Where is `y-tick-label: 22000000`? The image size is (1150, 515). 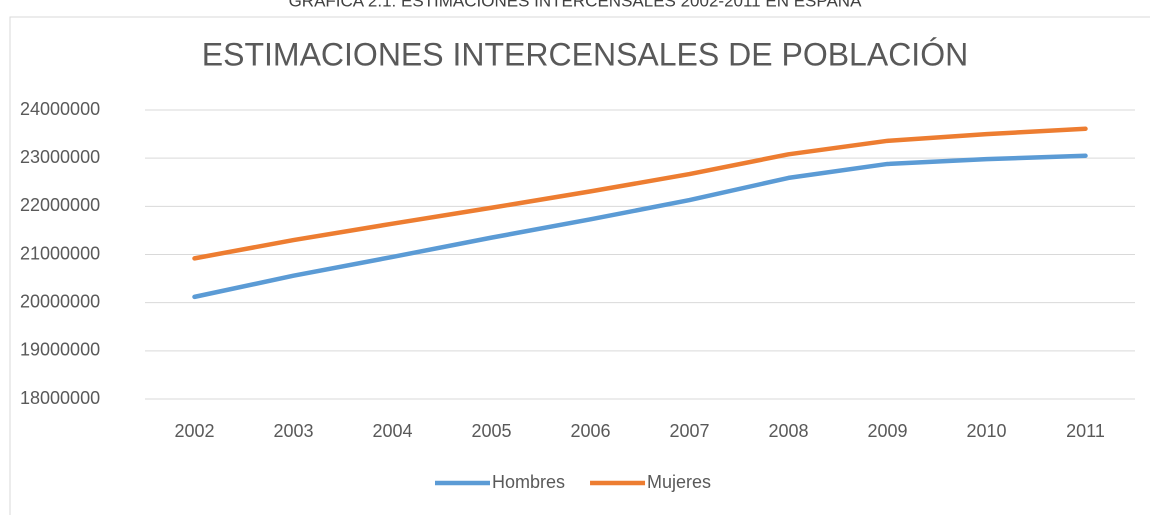
y-tick-label: 22000000 is located at coordinates (60, 205).